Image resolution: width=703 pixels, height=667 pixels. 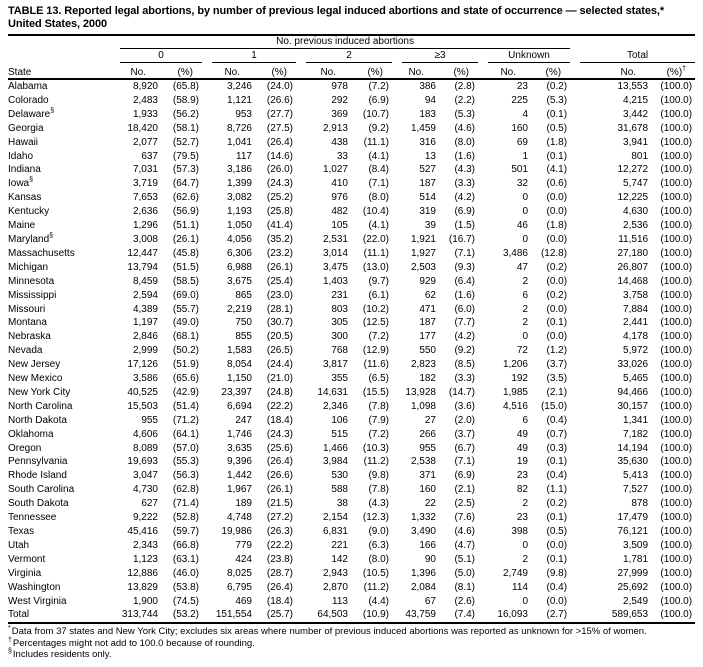 I want to click on dagger-marker: †, so click(x=684, y=69).